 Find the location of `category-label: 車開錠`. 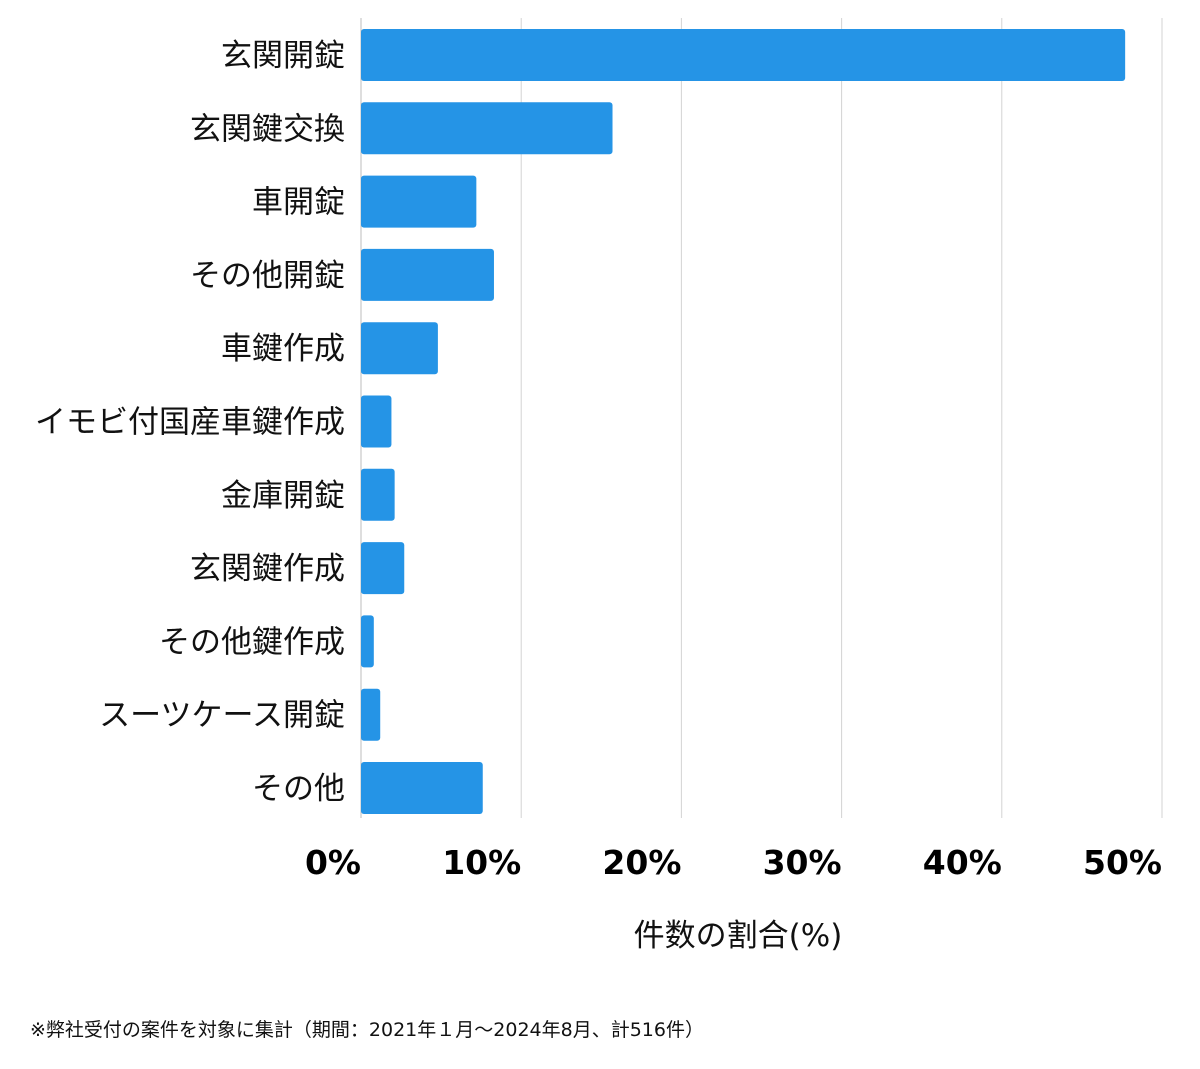

category-label: 車開錠 is located at coordinates (298, 203).